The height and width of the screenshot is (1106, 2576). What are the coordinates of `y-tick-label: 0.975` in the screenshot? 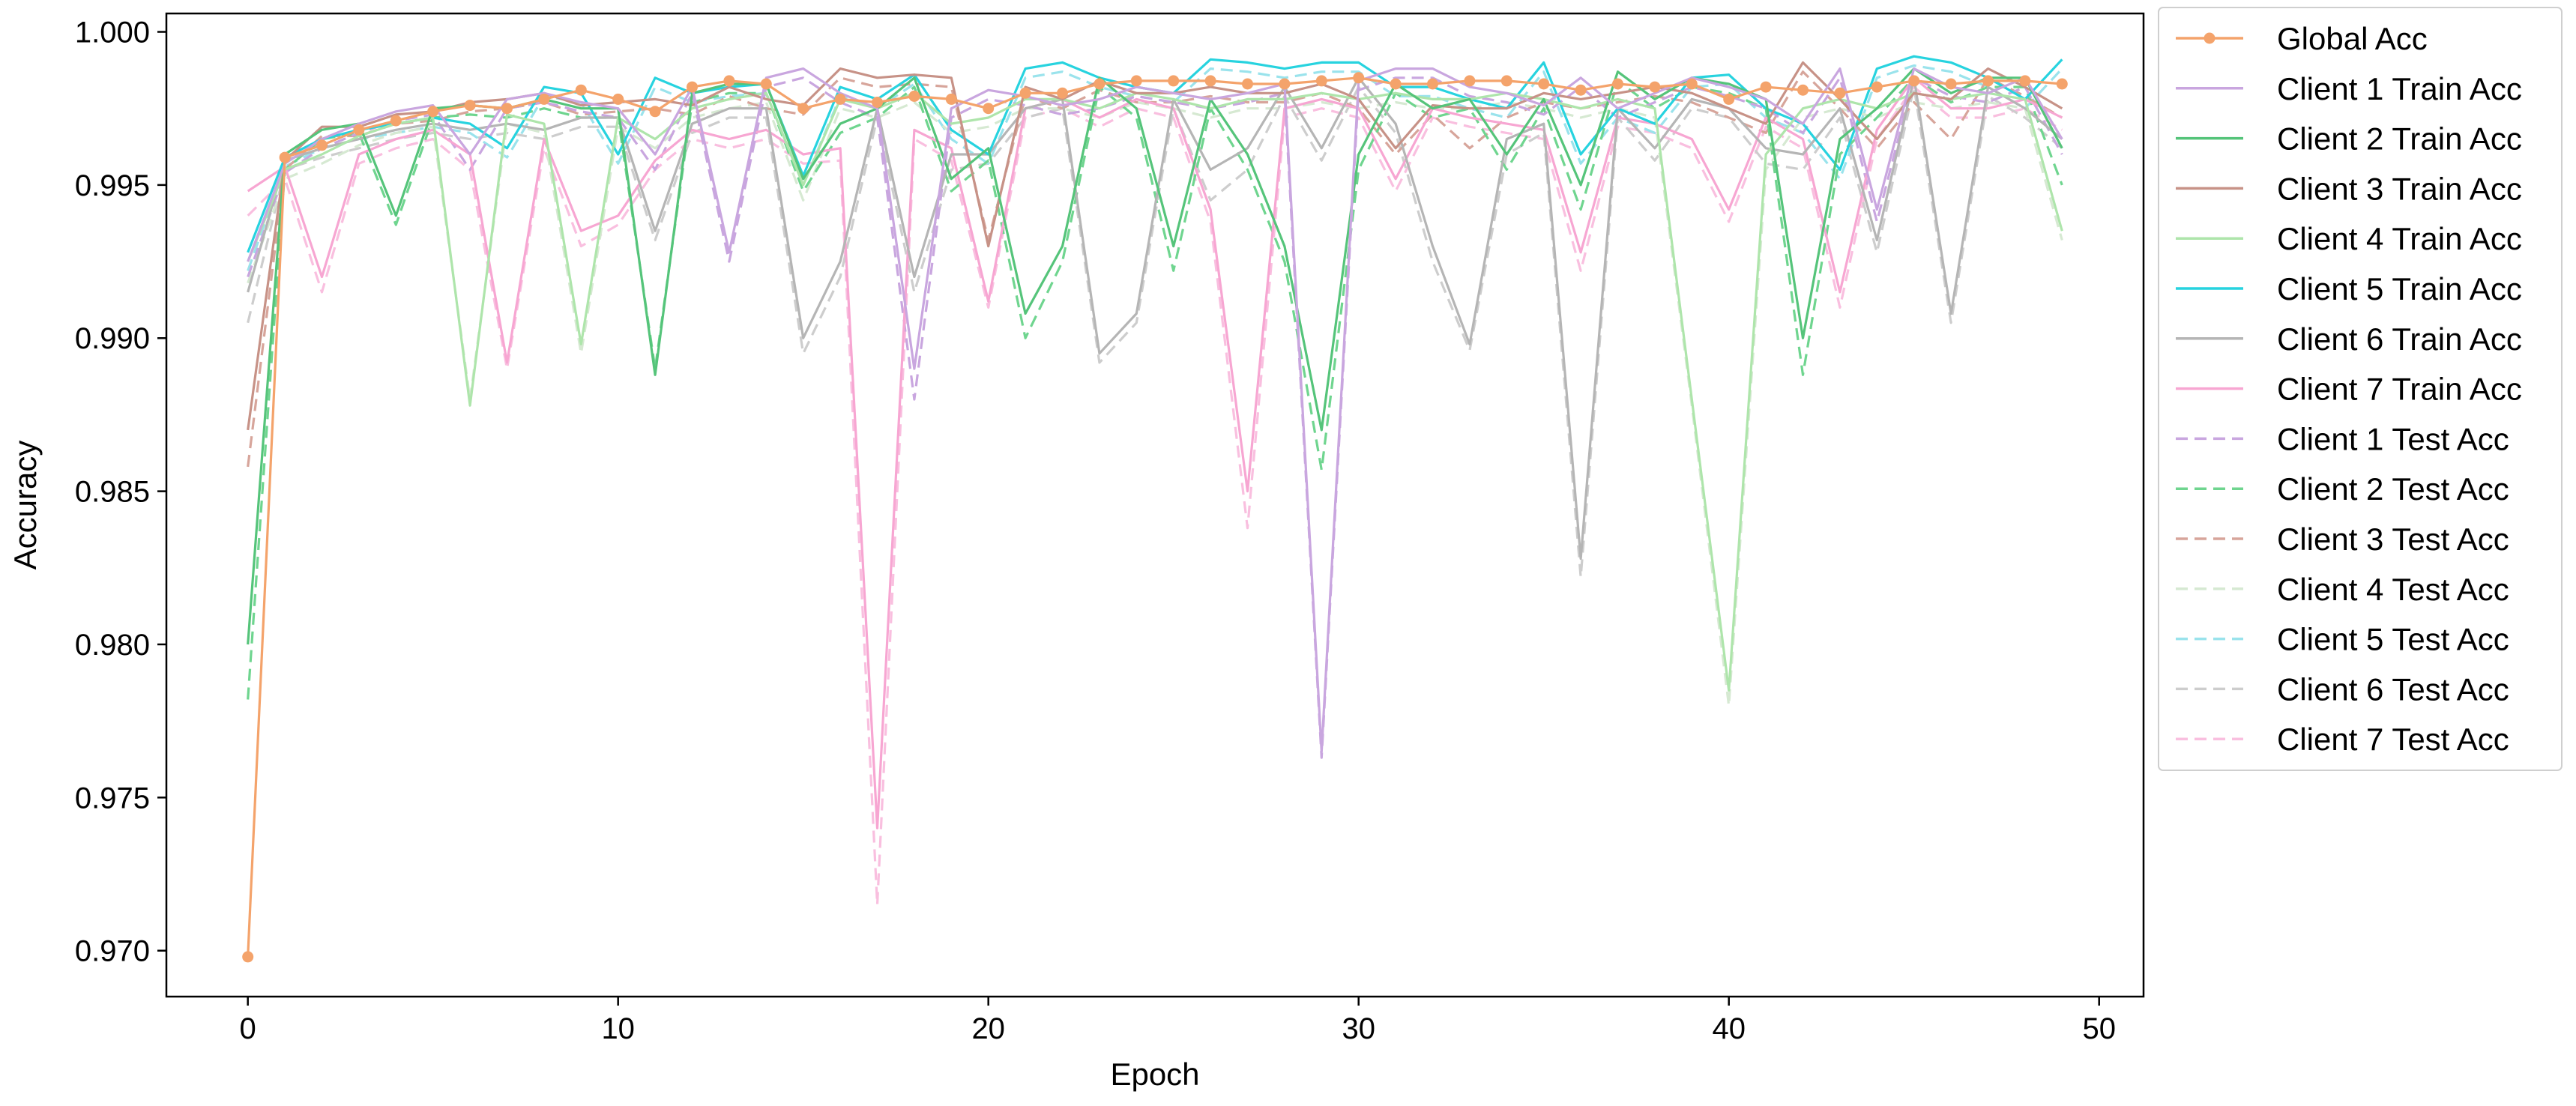 It's located at (113, 798).